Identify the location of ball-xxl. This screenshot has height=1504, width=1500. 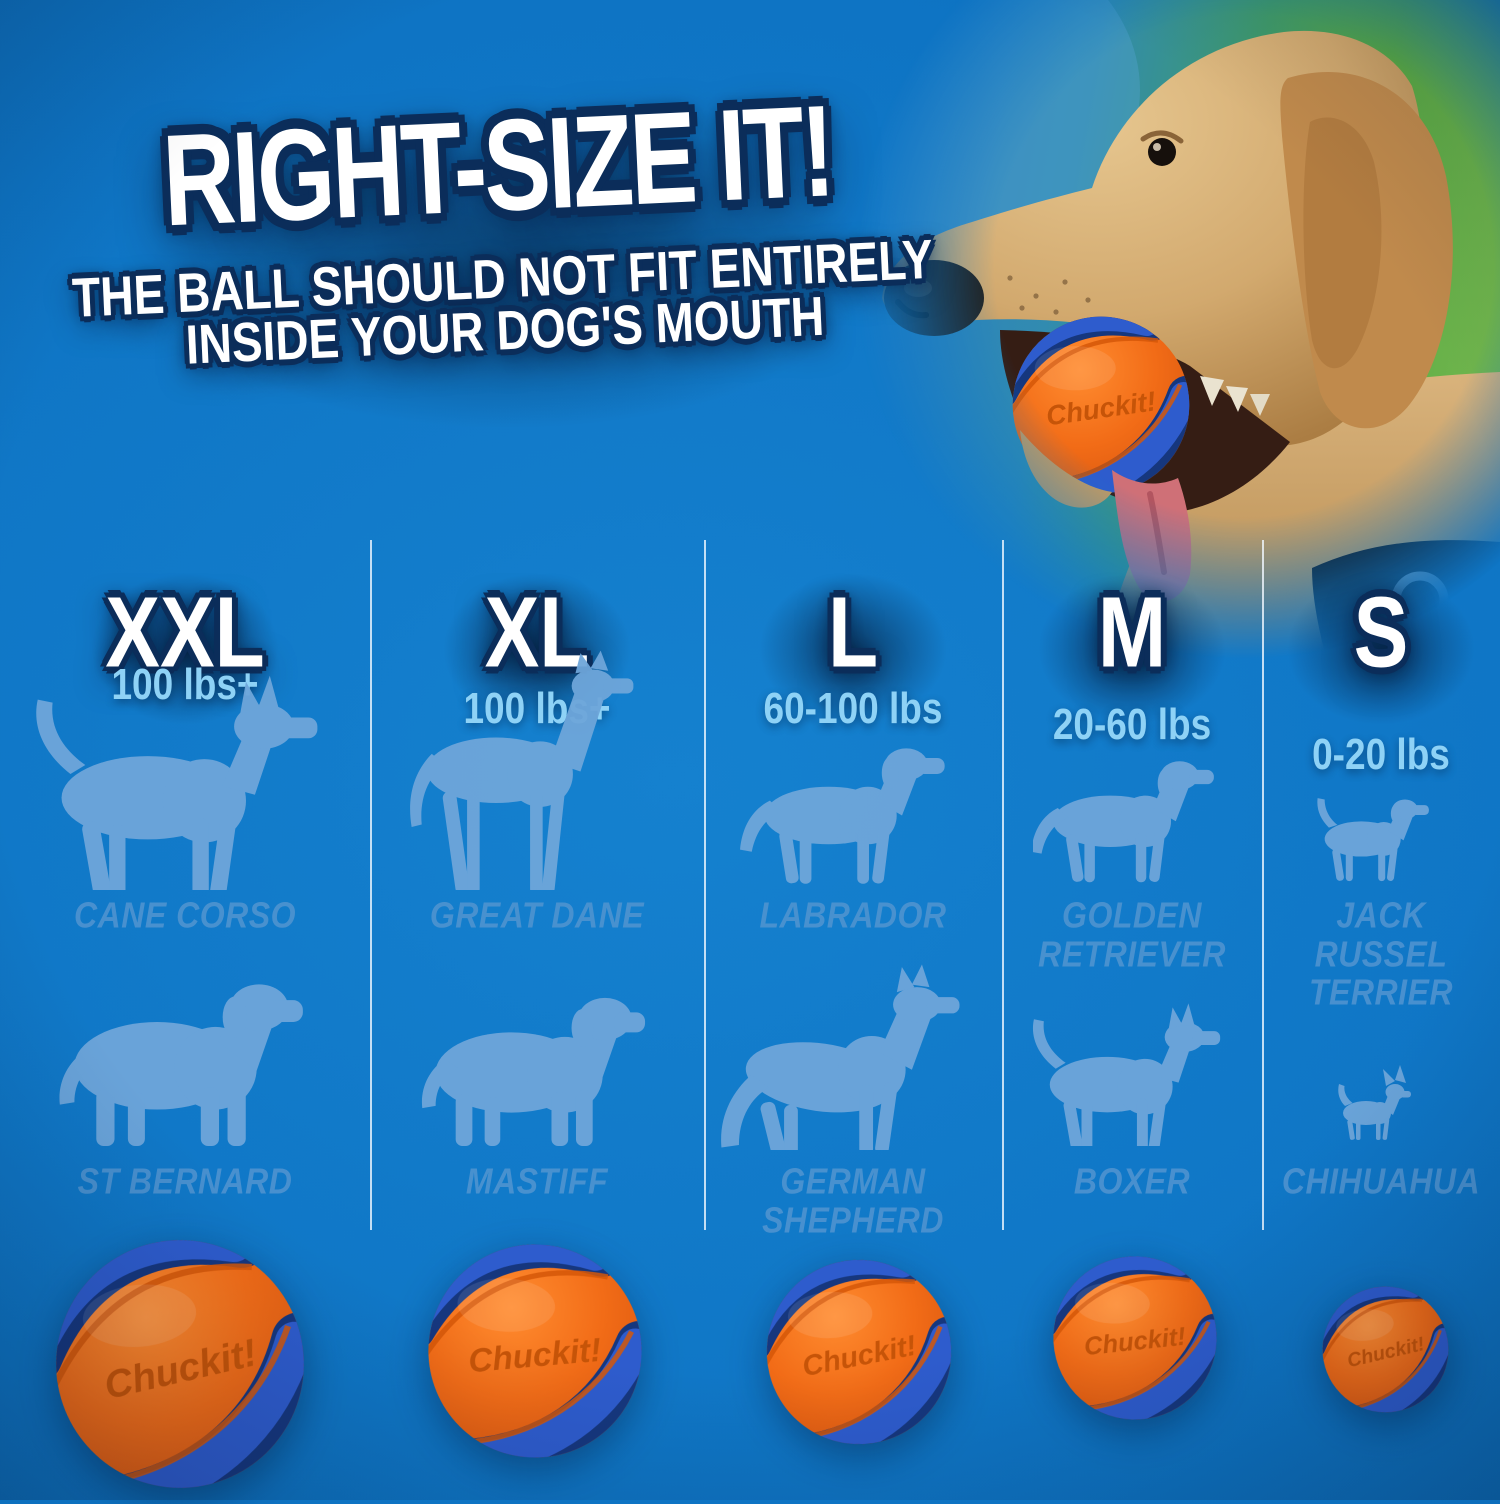
(180, 1364).